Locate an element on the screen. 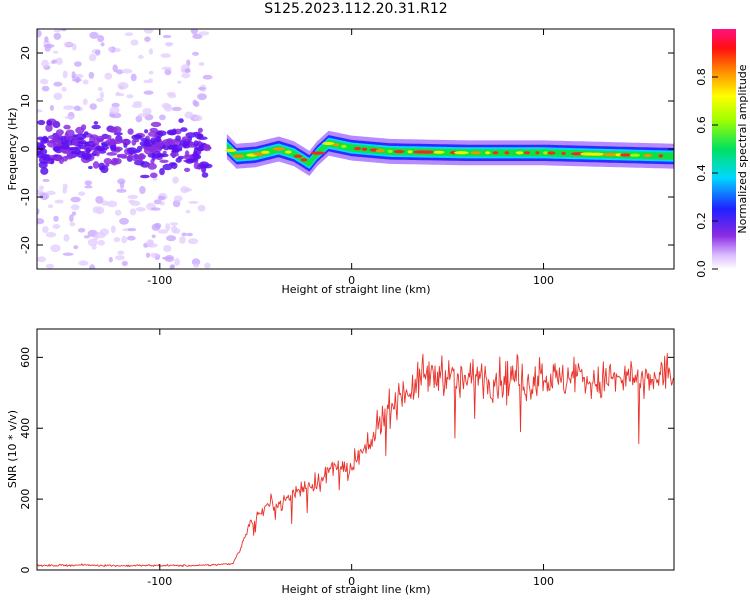 The width and height of the screenshot is (750, 600). spectrogram-ytick-label: 0 is located at coordinates (25, 149).